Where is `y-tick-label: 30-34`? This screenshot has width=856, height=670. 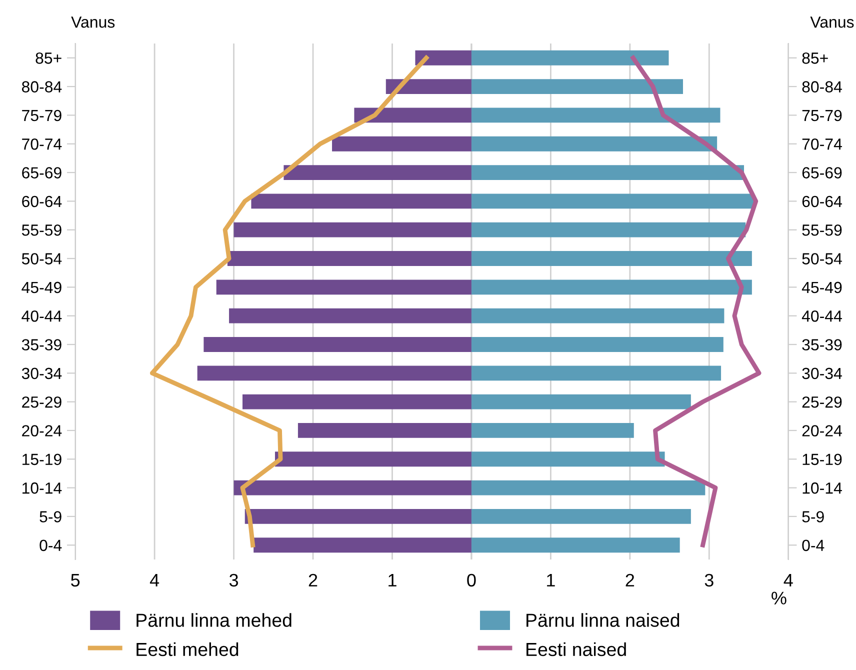
y-tick-label: 30-34 is located at coordinates (822, 374).